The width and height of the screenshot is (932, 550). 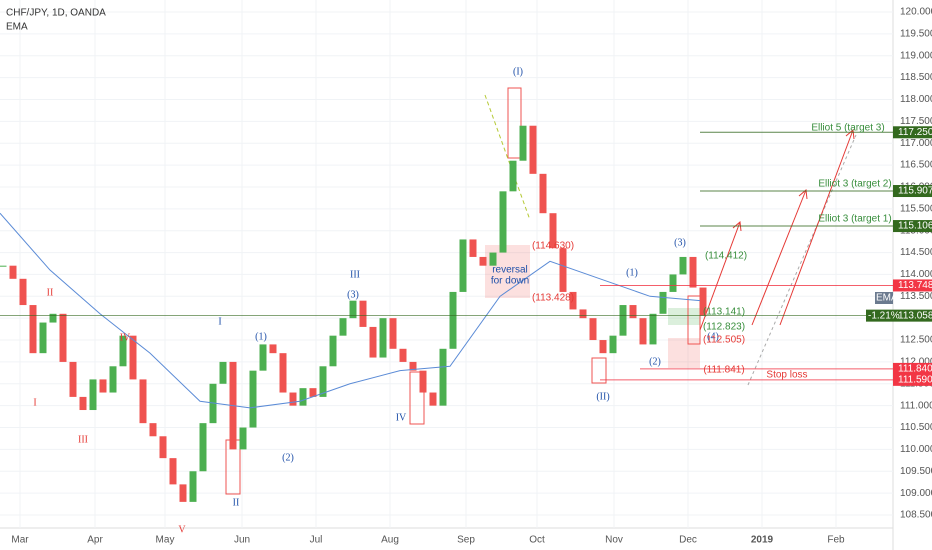 I want to click on annotation: (2), so click(x=655, y=361).